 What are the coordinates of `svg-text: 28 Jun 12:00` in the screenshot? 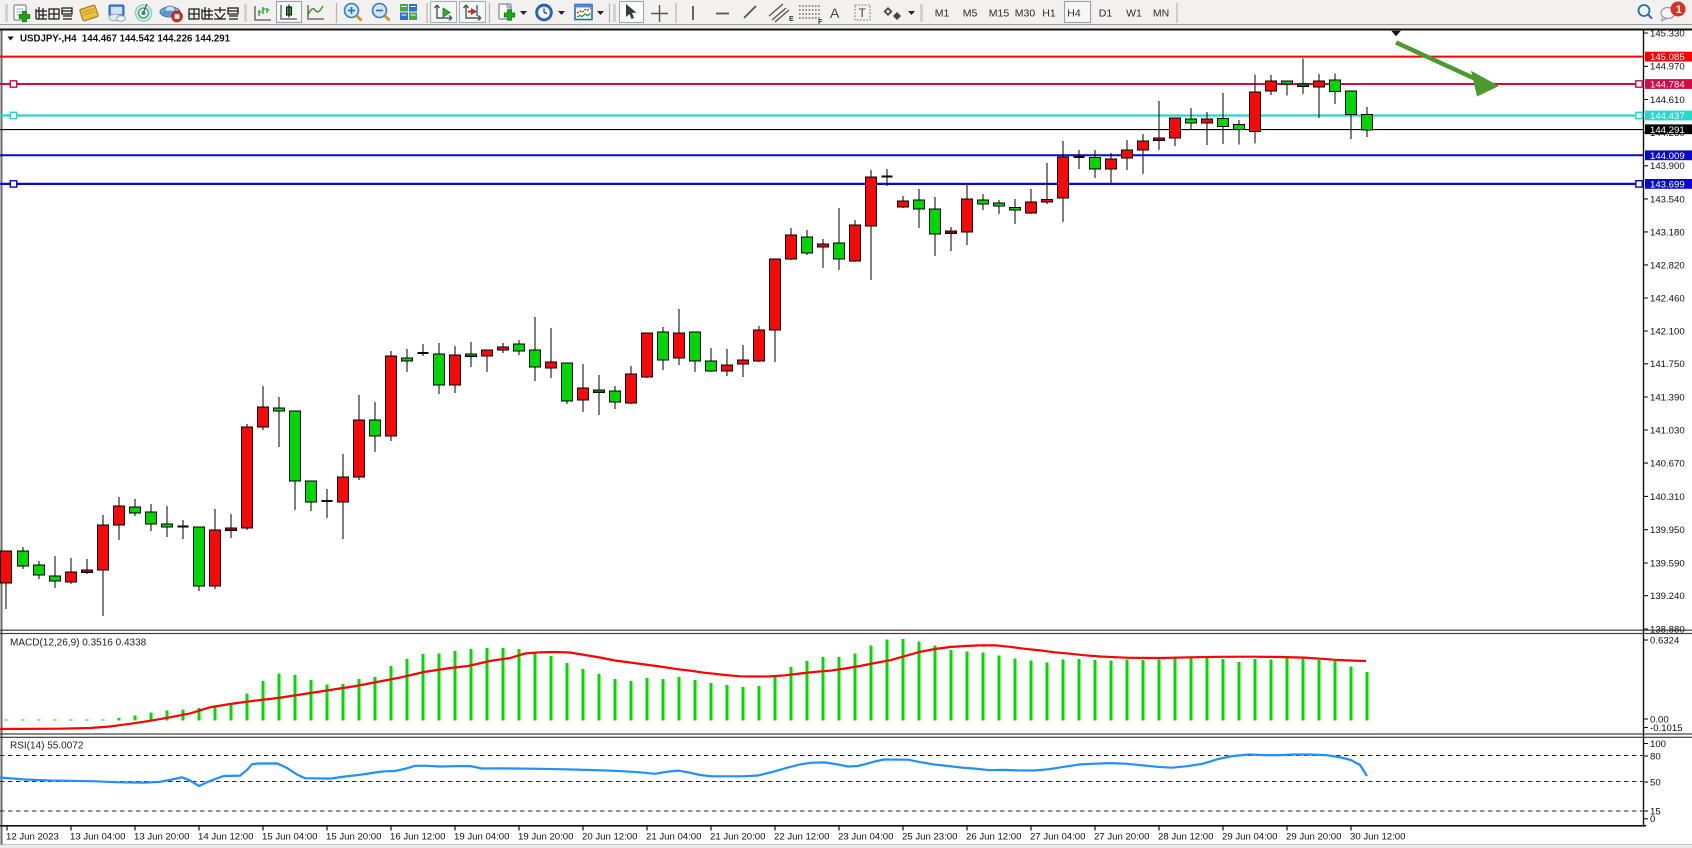 It's located at (1185, 837).